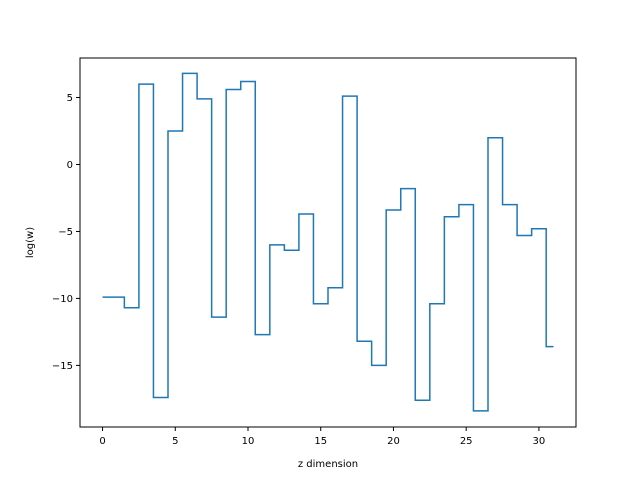 The height and width of the screenshot is (480, 640). What do you see at coordinates (70, 98) in the screenshot?
I see `y-tick-label: 5` at bounding box center [70, 98].